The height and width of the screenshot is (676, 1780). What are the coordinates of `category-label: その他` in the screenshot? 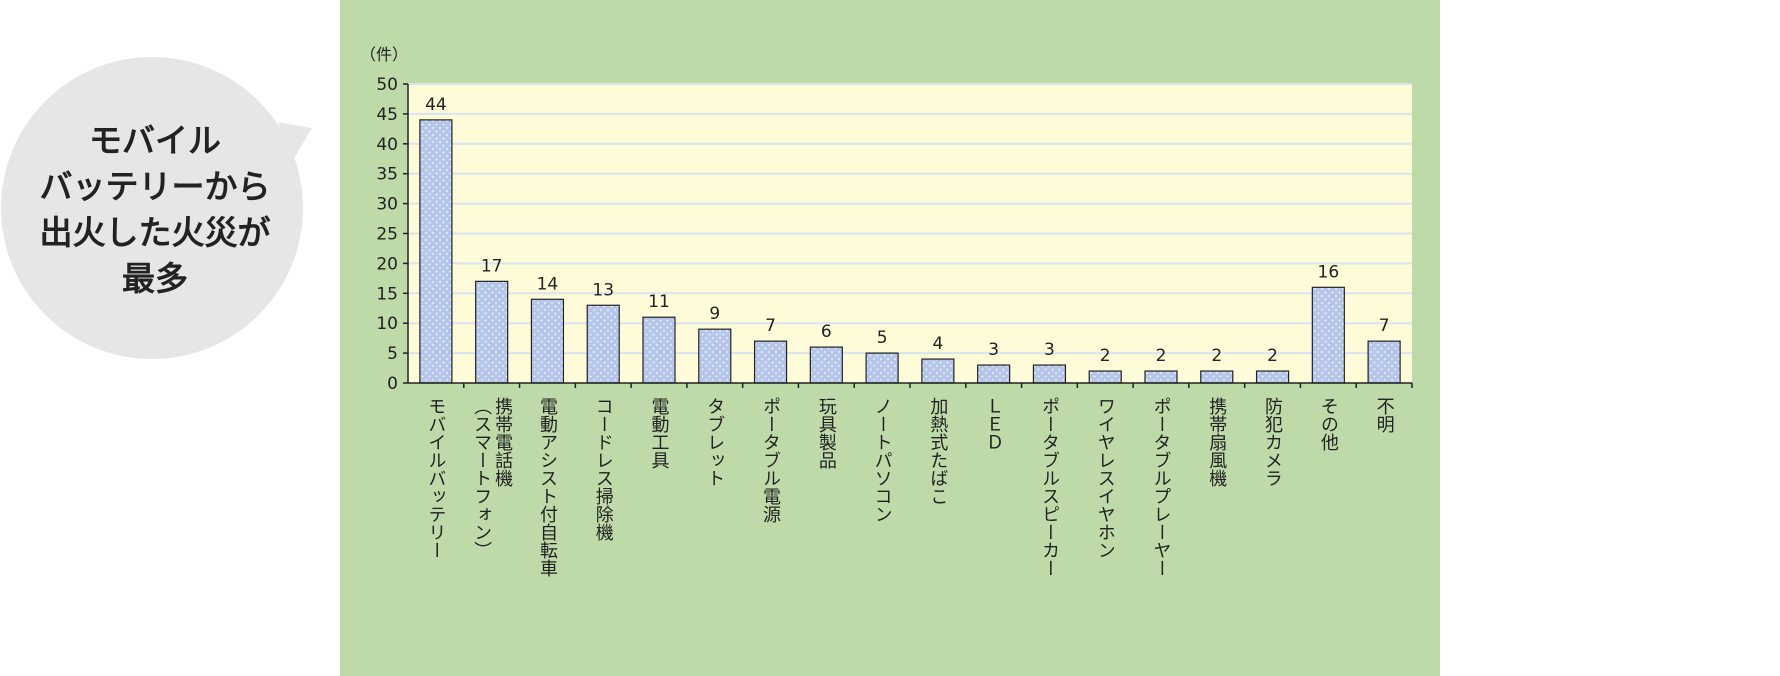 It's located at (1328, 424).